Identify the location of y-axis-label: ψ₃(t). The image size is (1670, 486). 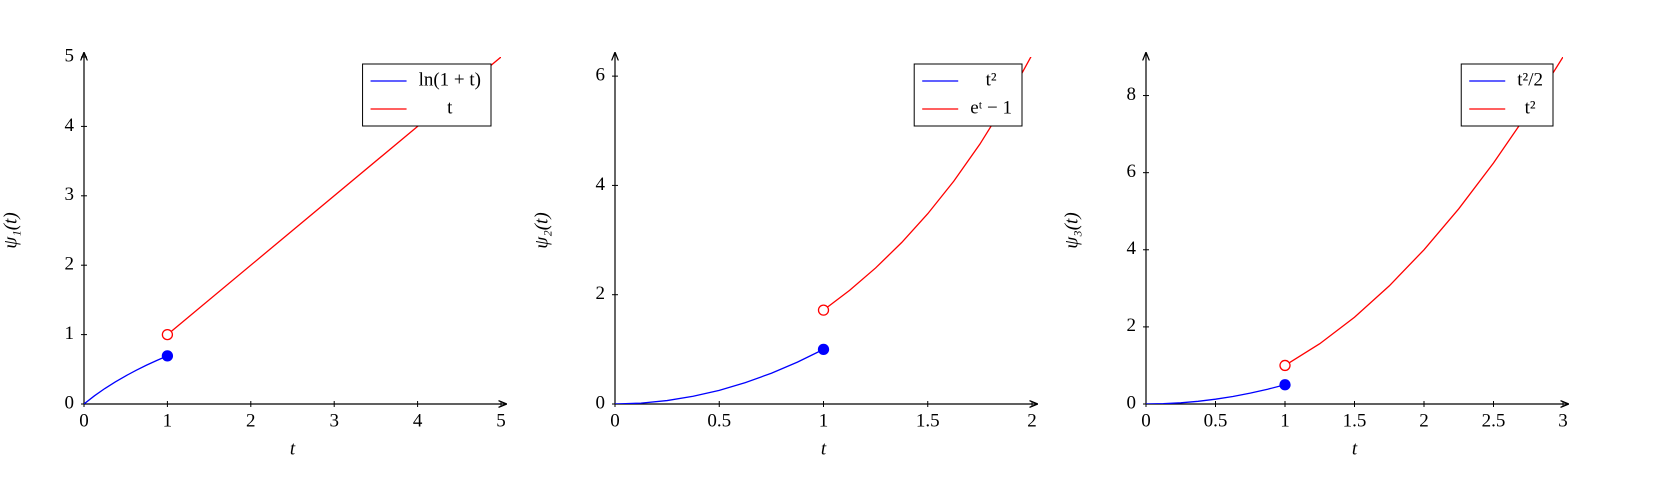
(1071, 230).